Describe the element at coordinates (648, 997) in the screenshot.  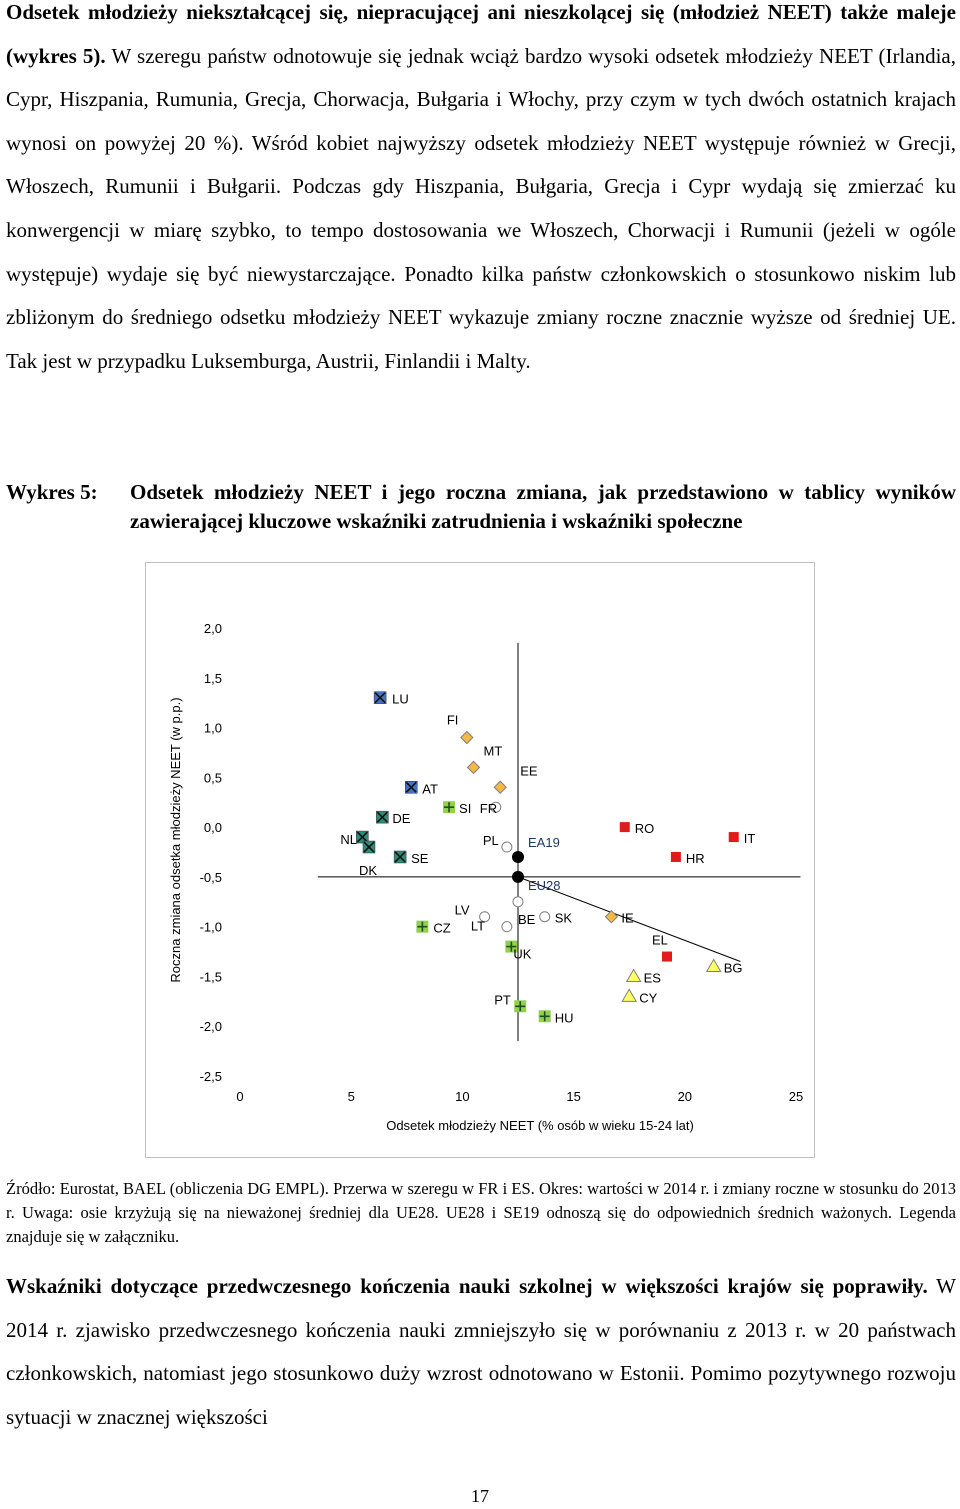
I see `point-label-CY: CY` at that location.